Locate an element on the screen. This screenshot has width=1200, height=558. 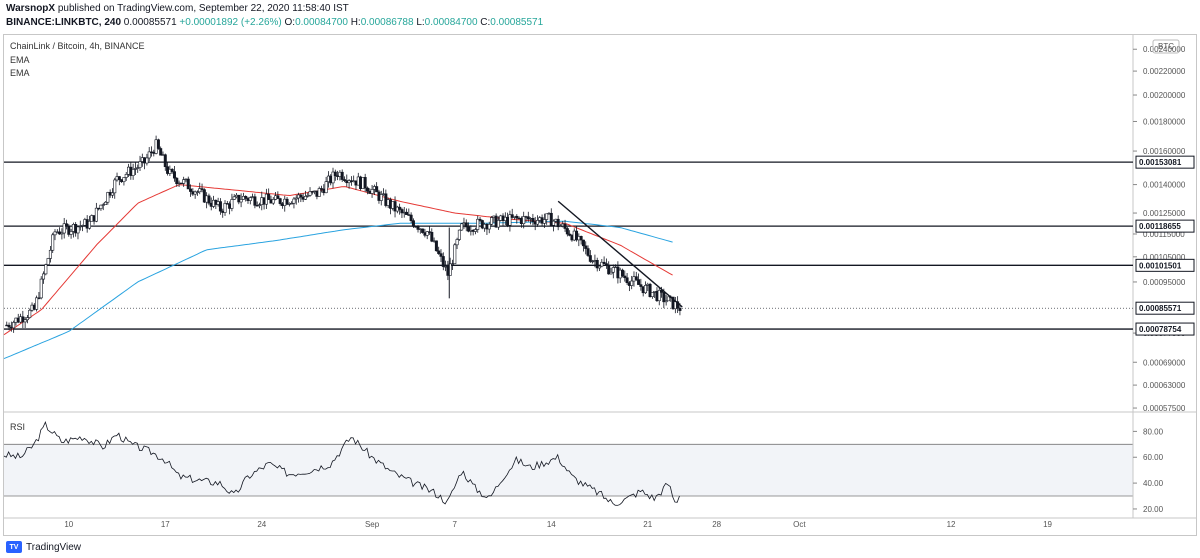
last-price: 0.00085571 is located at coordinates (150, 22).